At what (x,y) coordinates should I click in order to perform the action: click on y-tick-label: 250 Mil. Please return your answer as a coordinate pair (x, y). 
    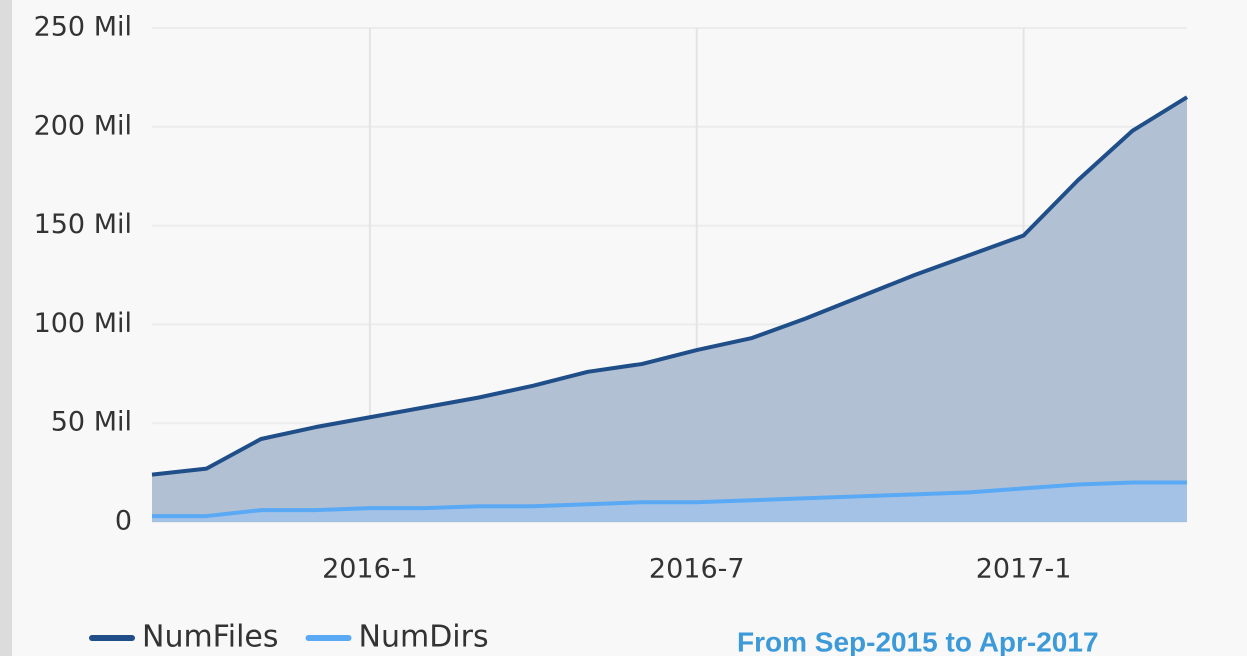
    Looking at the image, I should click on (83, 27).